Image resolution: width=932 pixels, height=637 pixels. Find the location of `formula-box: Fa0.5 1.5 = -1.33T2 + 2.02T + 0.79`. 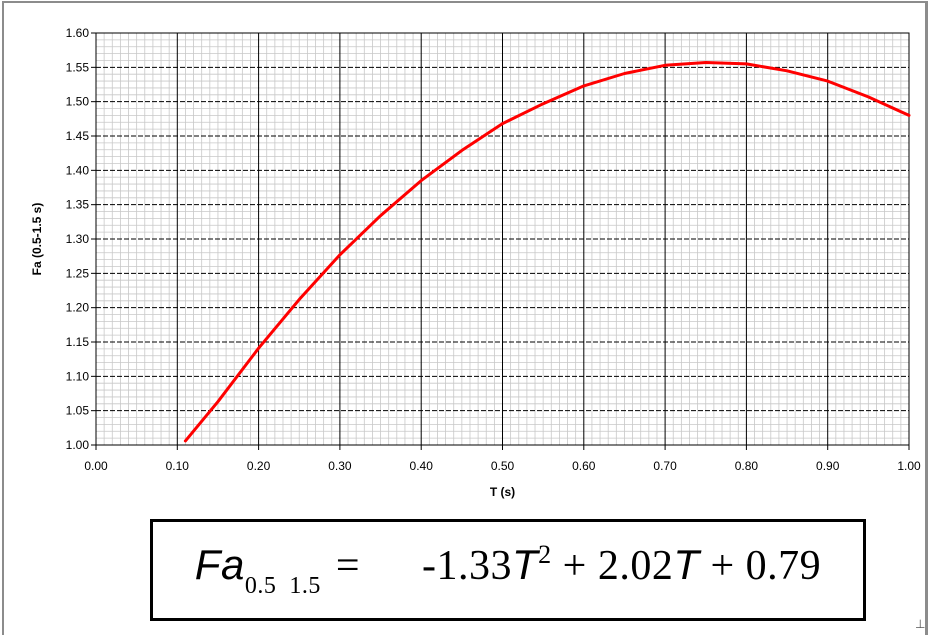

formula-box: Fa0.5 1.5 = -1.33T2 + 2.02T + 0.79 is located at coordinates (508, 570).